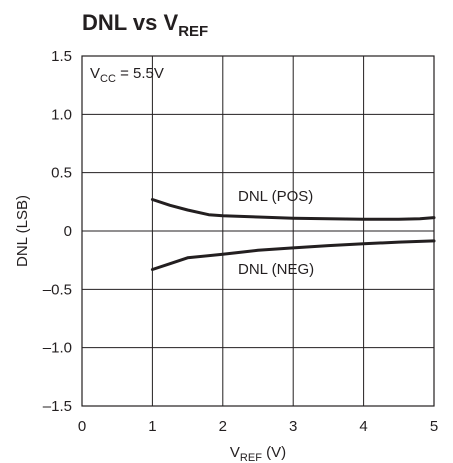  What do you see at coordinates (363, 426) in the screenshot?
I see `x-tick-label: 4` at bounding box center [363, 426].